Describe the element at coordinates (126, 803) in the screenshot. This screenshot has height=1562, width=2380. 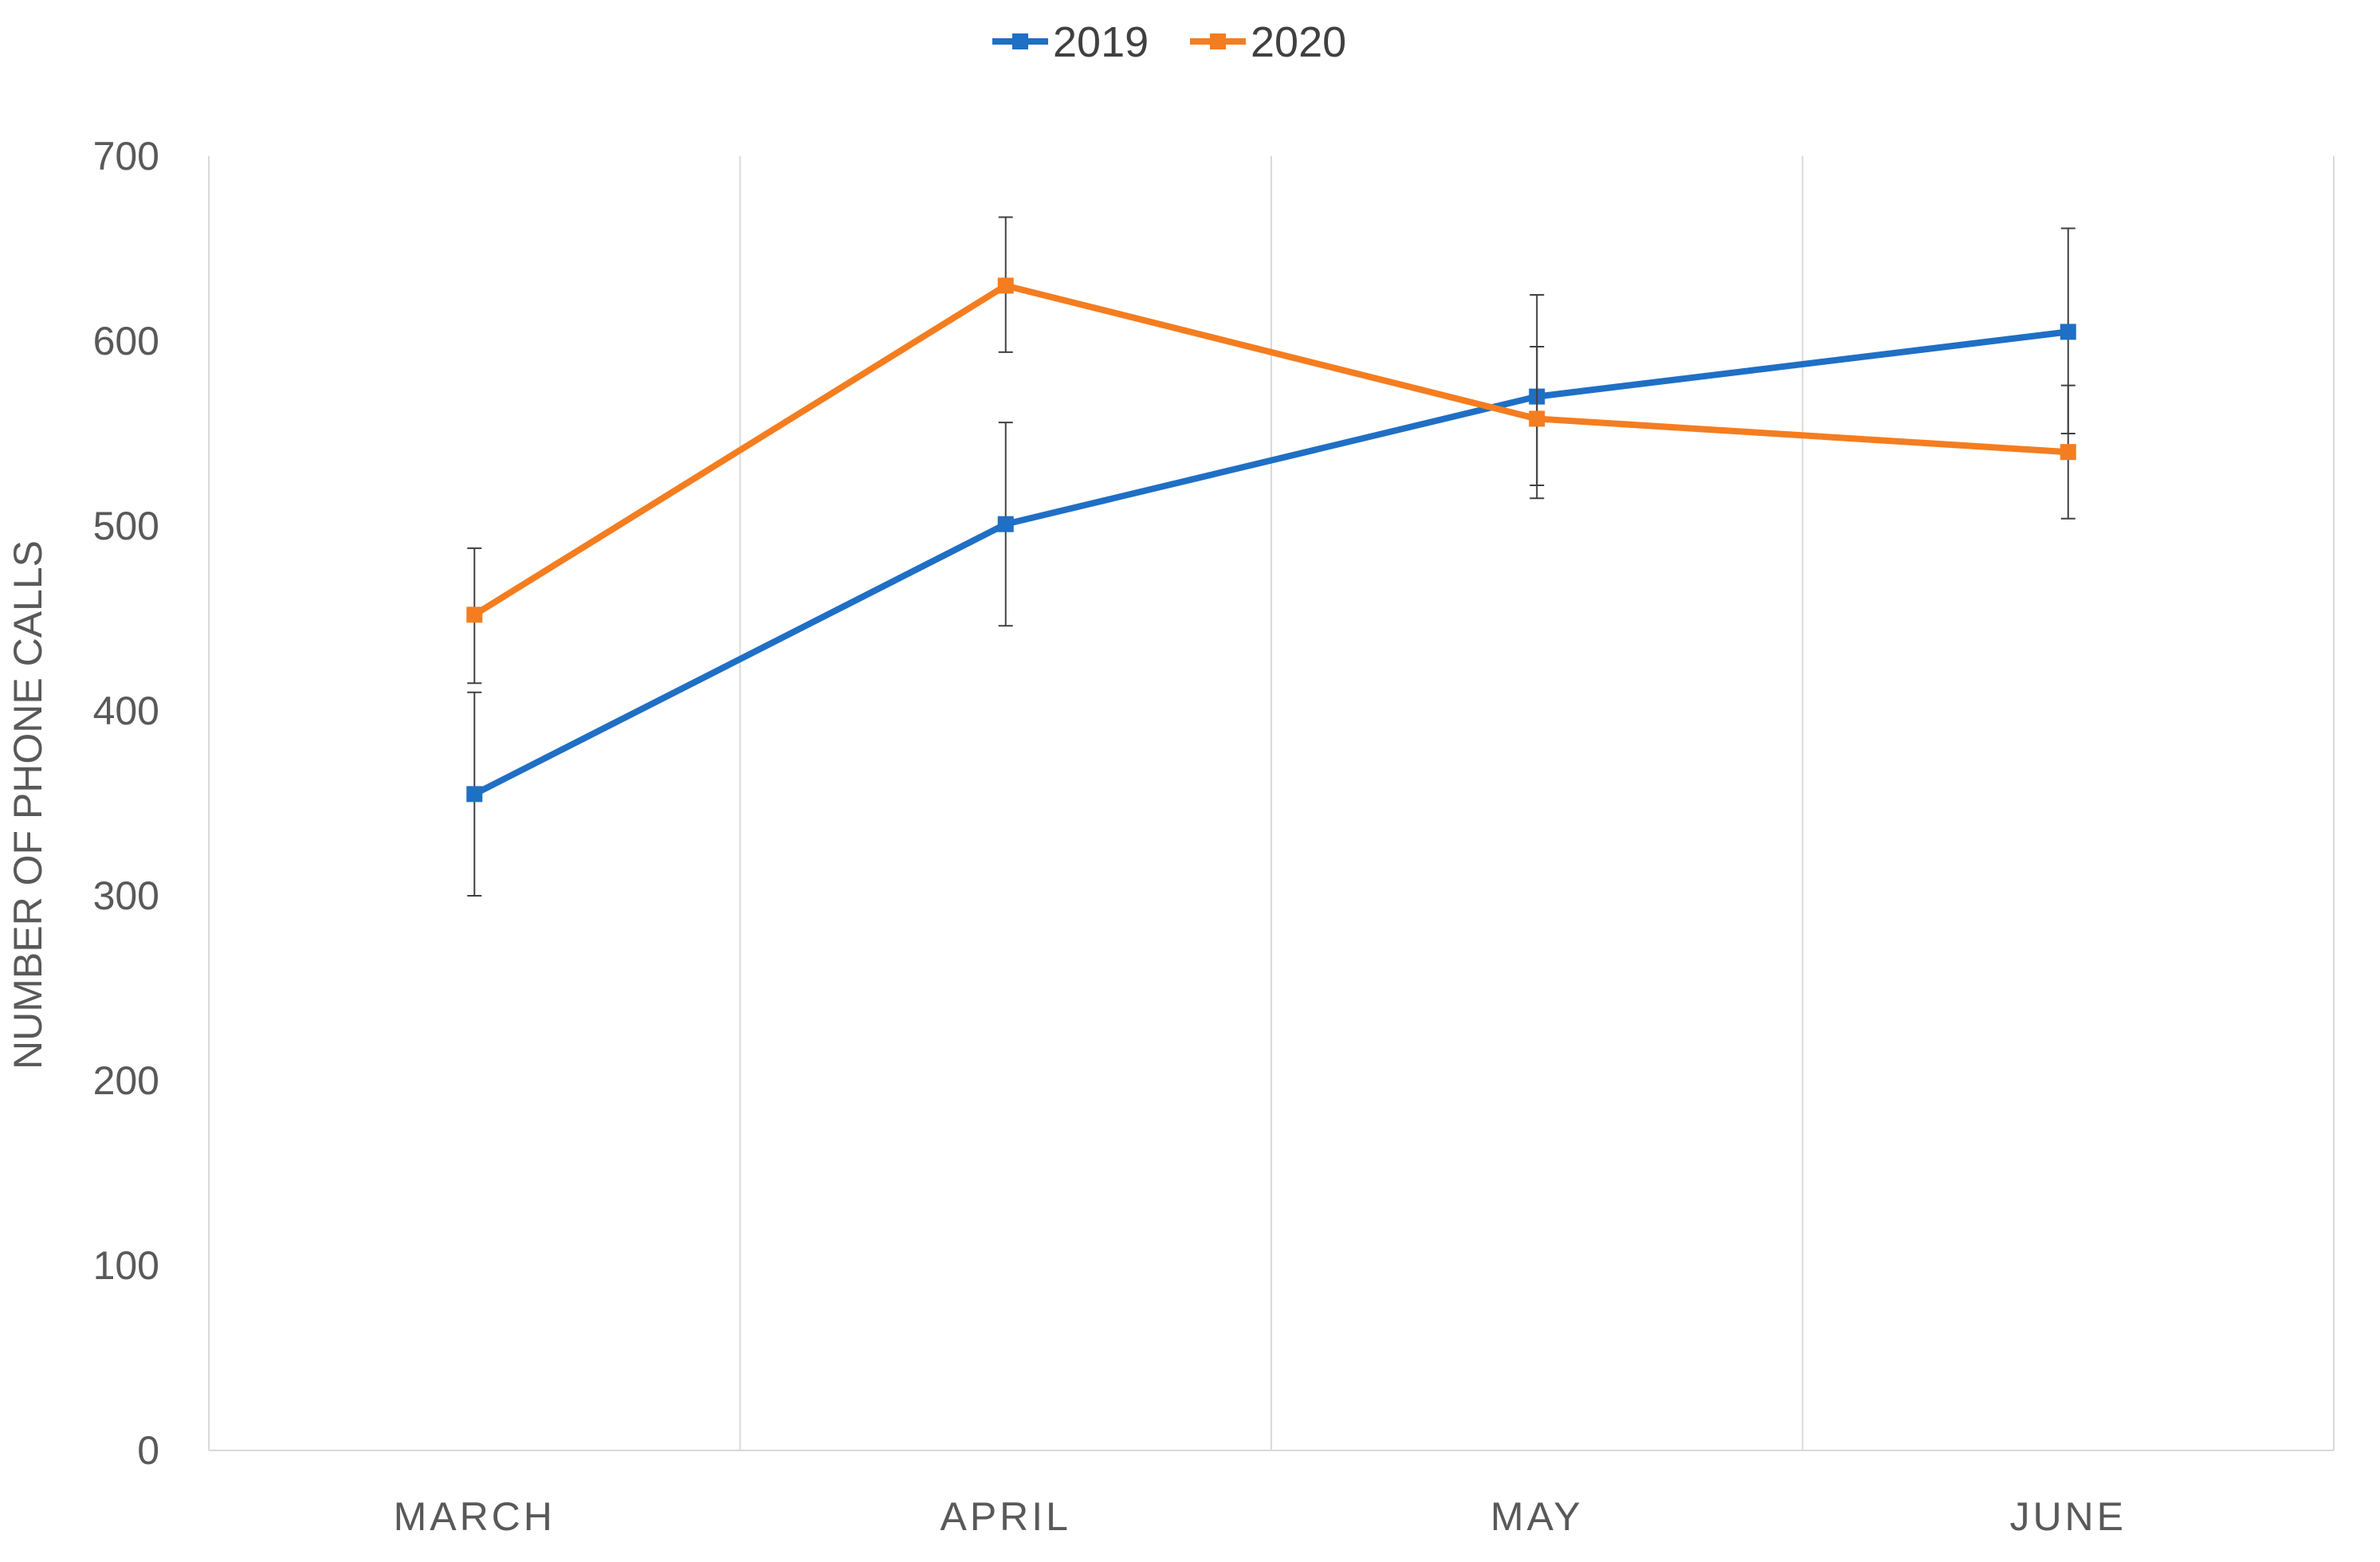
I see `y-axis: 0 100 200 300 400 500 600 700` at that location.